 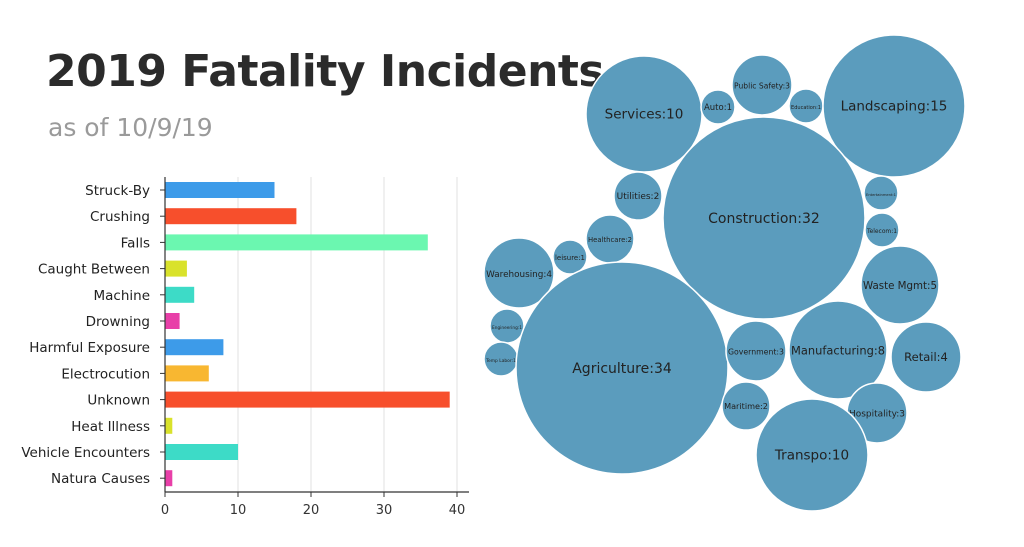 I want to click on bubble-label: leisure:1, so click(x=570, y=258).